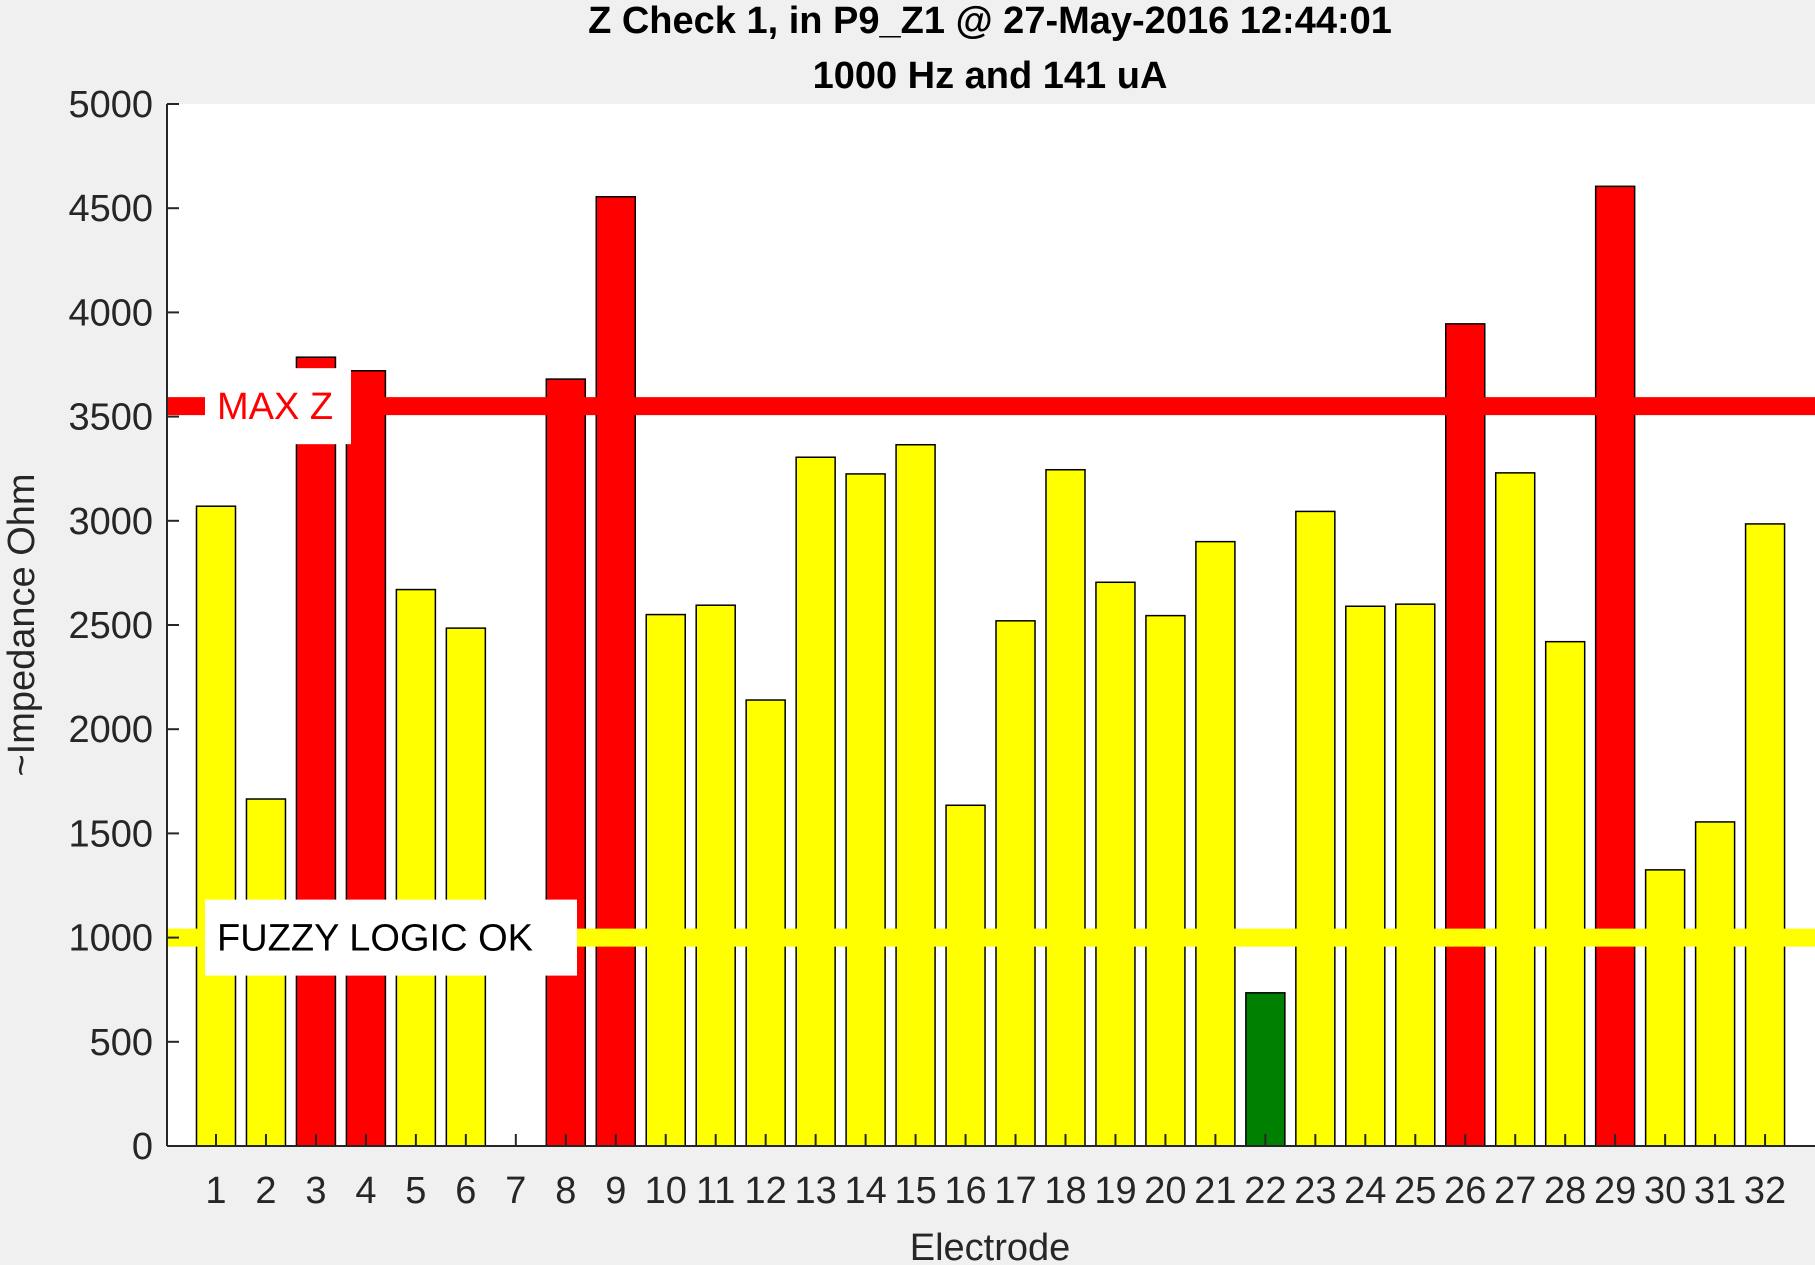  What do you see at coordinates (110, 418) in the screenshot?
I see `y-tick-label: 3500` at bounding box center [110, 418].